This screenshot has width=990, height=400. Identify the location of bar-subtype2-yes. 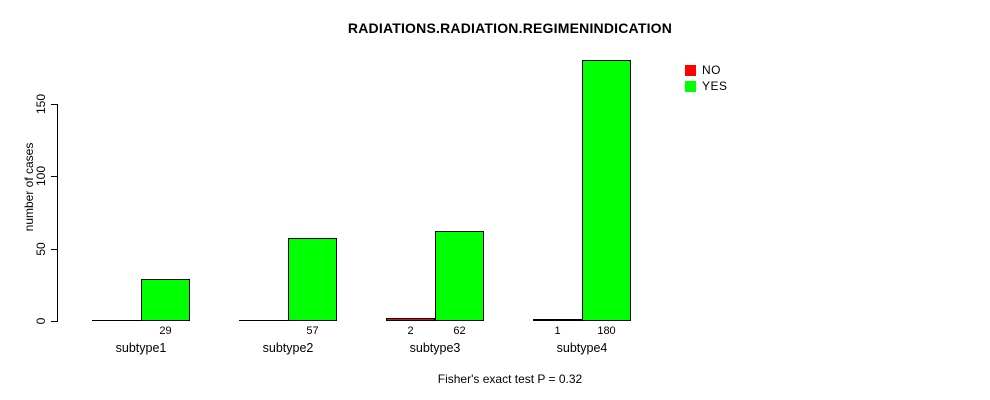
(312, 279).